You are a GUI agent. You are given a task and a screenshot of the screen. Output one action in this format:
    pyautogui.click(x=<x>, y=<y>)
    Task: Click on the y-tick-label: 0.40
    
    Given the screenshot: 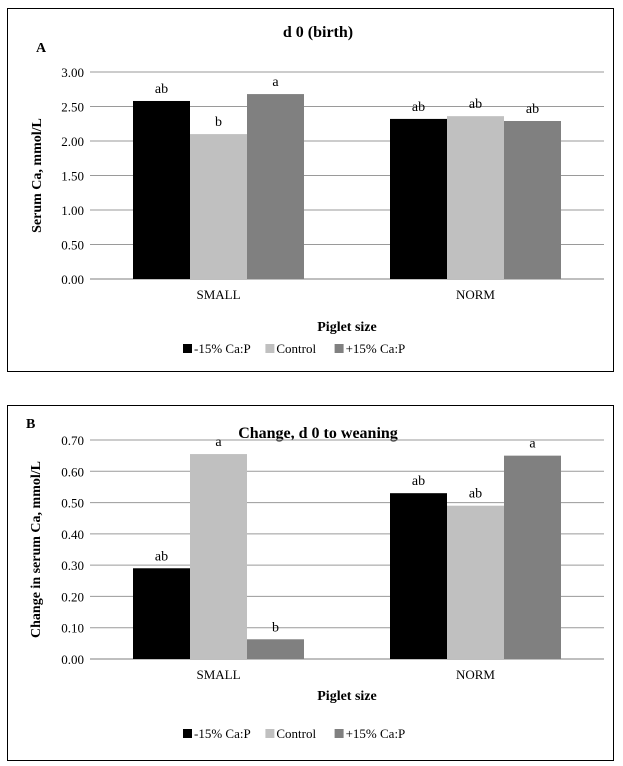 What is the action you would take?
    pyautogui.click(x=72, y=534)
    